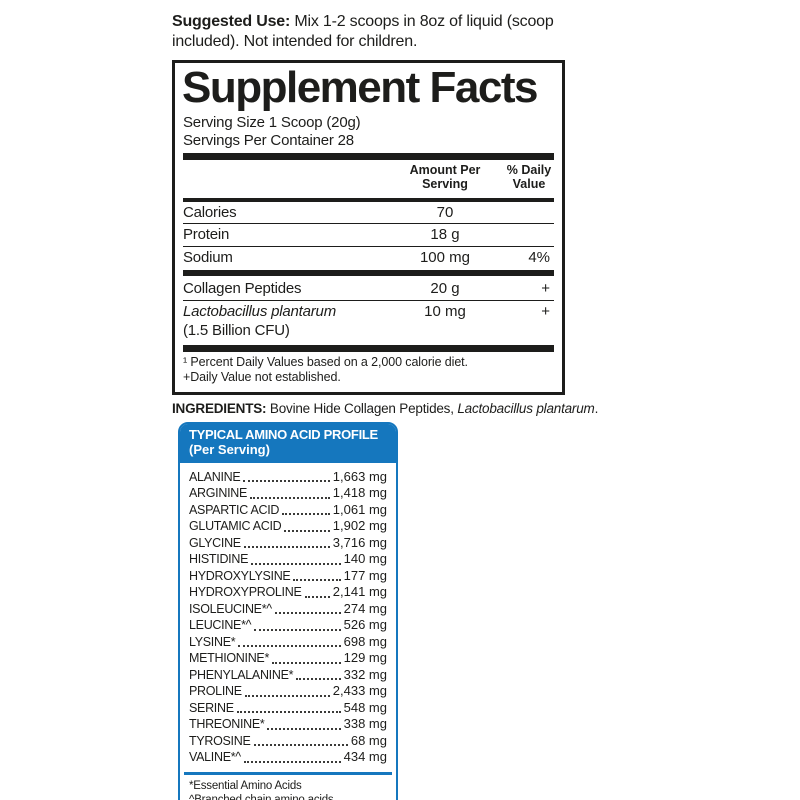  What do you see at coordinates (288, 592) in the screenshot?
I see `amino-row-hydroxyproline: HYDROXYPROLINE 2,141 mg` at bounding box center [288, 592].